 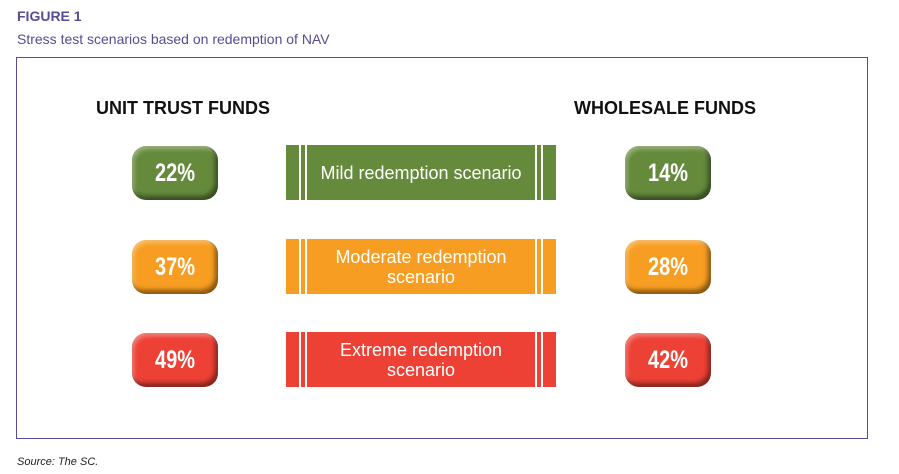 I want to click on wholesale-value: 42%, so click(x=668, y=360).